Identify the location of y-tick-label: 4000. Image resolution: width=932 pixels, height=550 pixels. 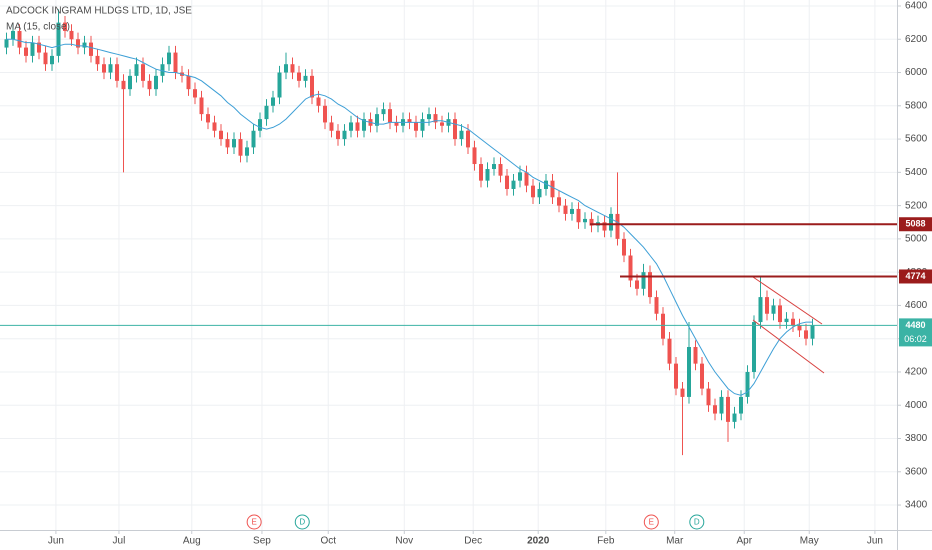
(916, 405).